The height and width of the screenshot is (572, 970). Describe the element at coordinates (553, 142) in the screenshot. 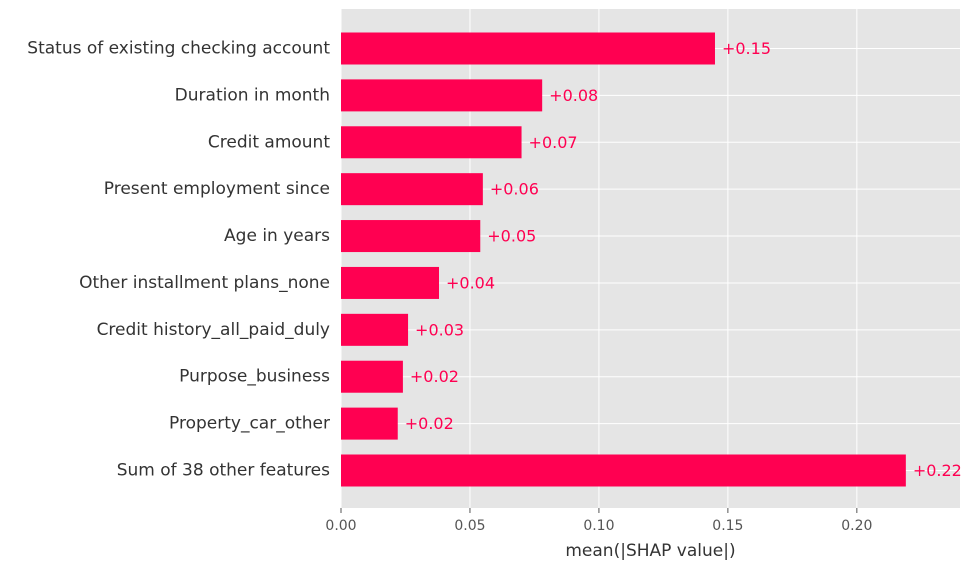

I see `value-label: +0.07` at that location.